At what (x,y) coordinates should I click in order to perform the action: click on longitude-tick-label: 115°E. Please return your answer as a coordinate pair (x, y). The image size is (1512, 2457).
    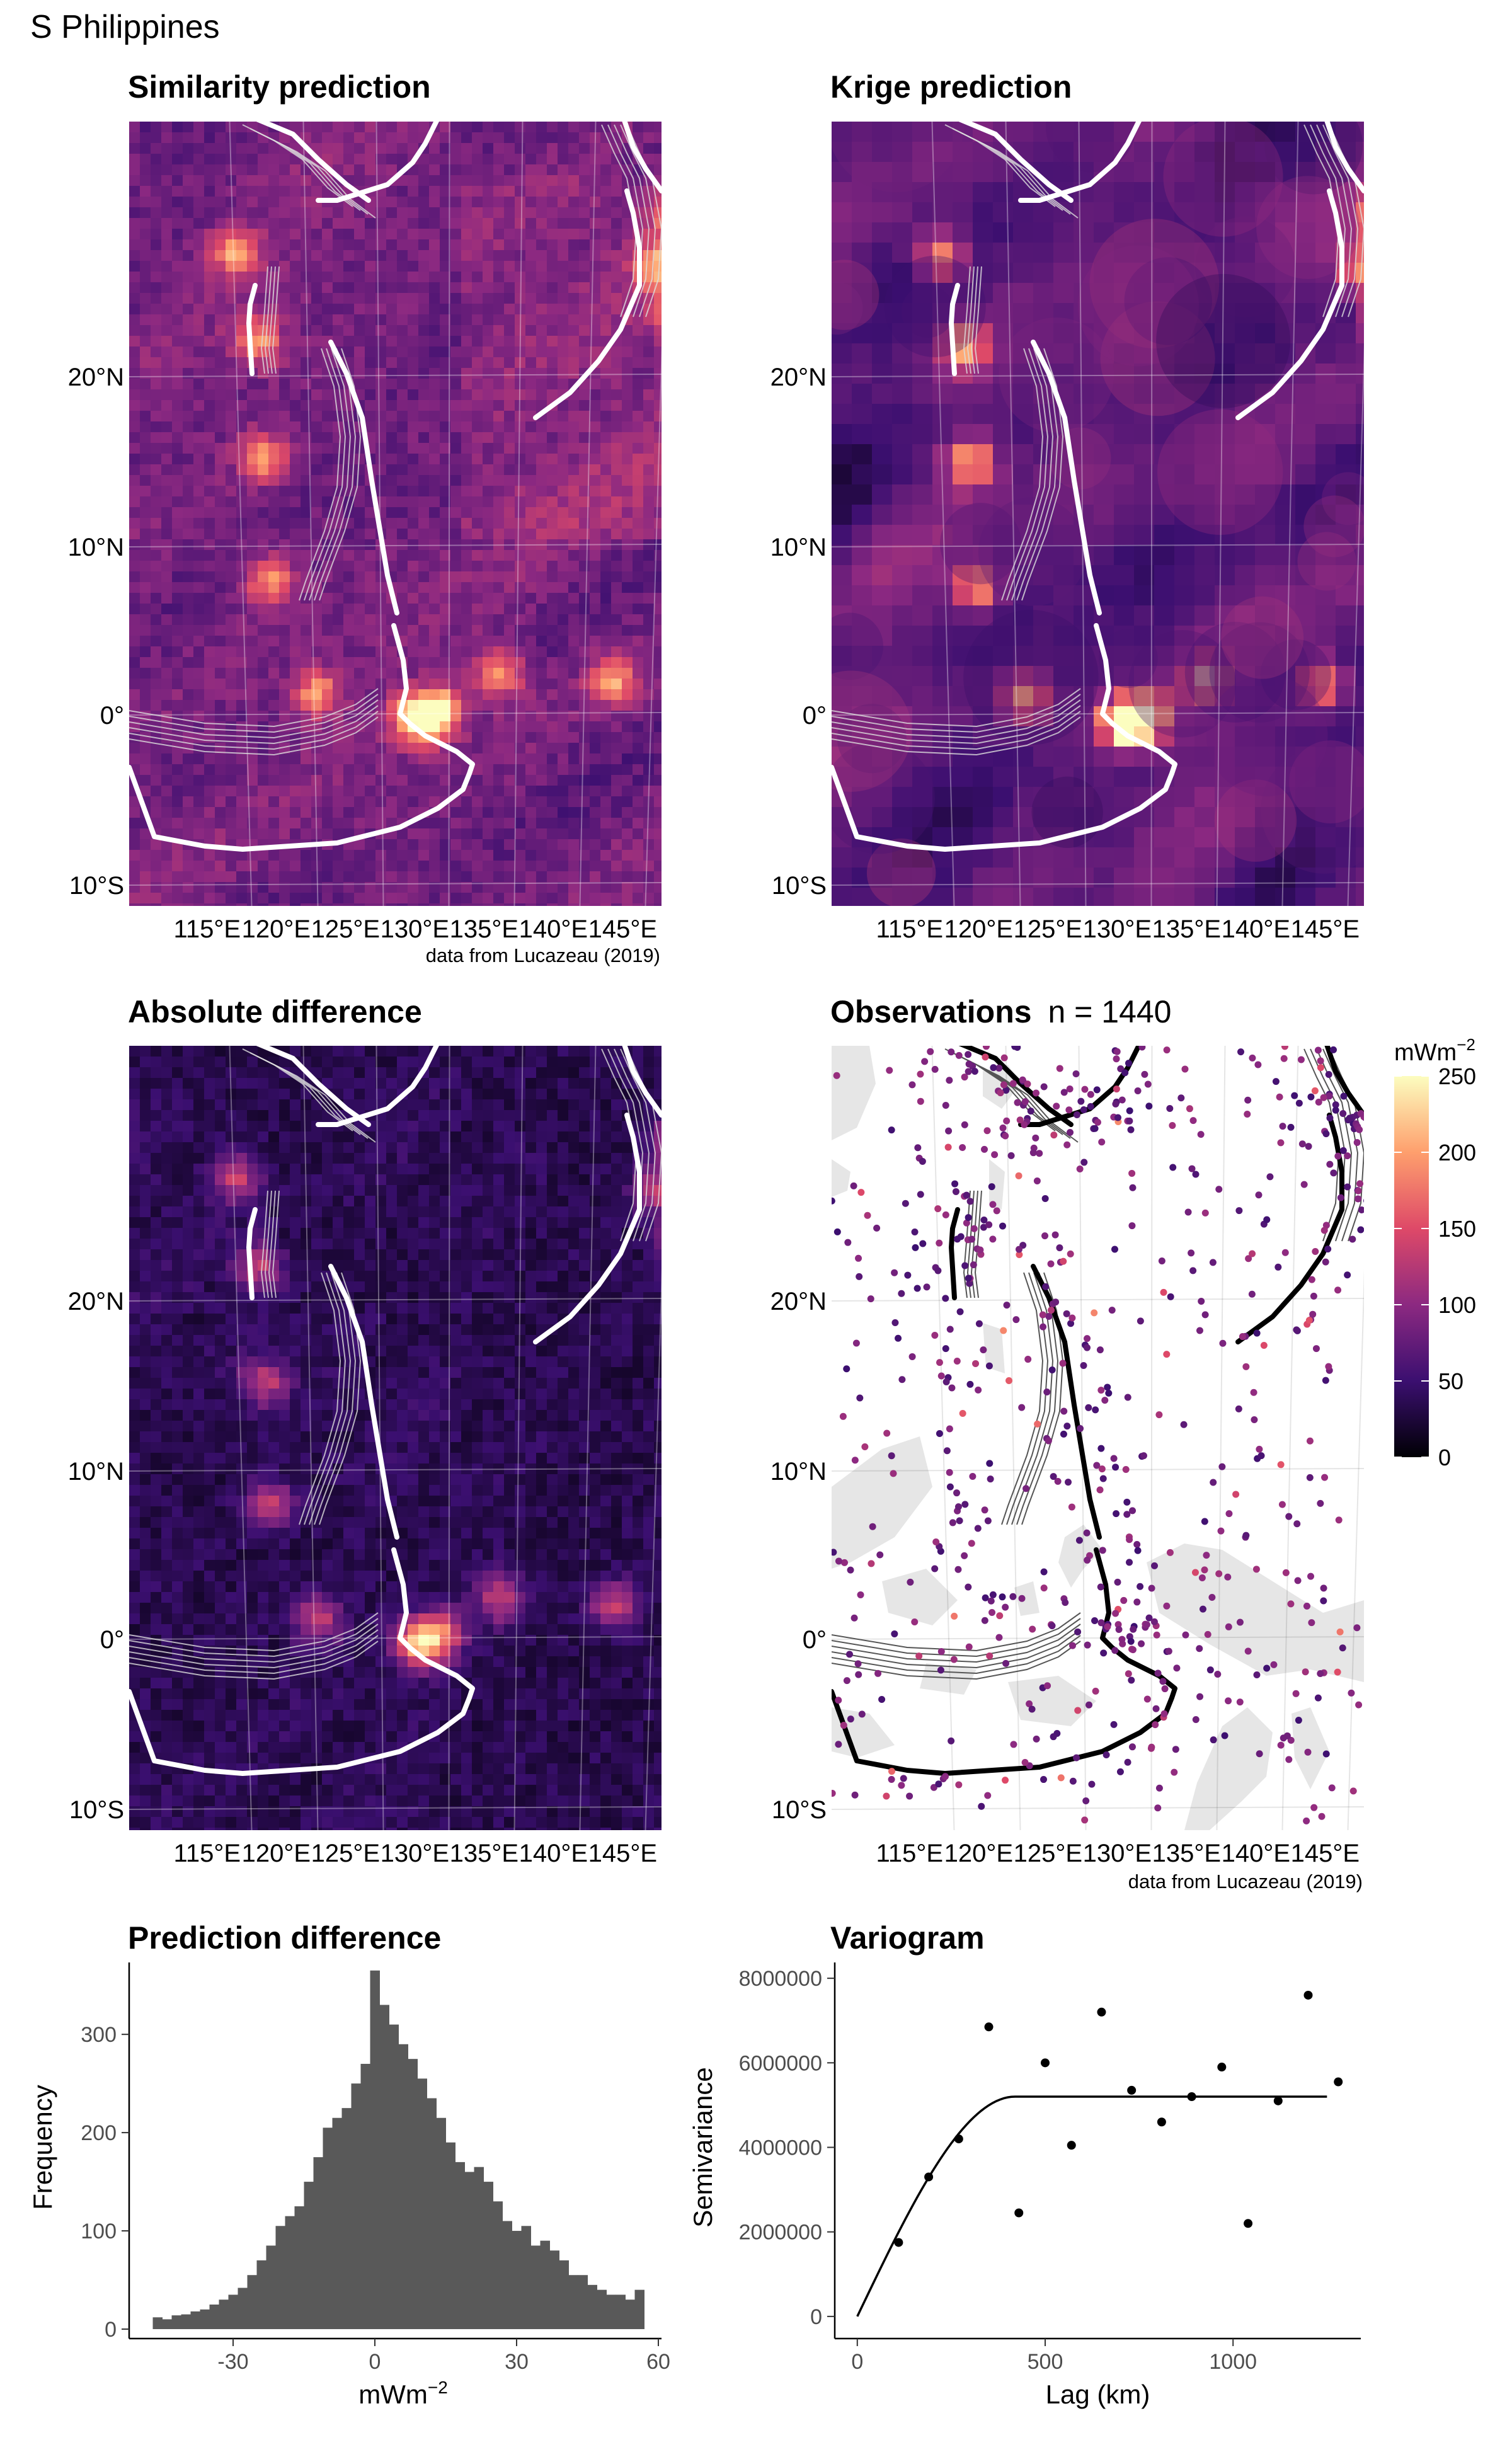
    Looking at the image, I should click on (207, 929).